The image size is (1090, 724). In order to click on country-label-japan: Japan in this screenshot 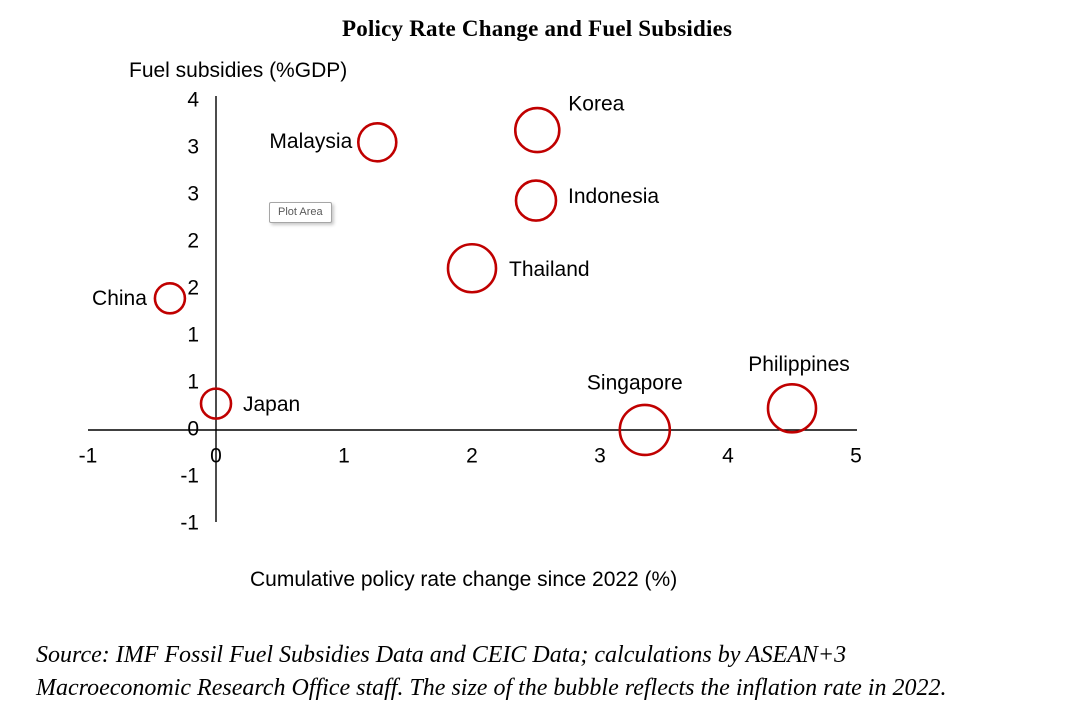, I will do `click(271, 404)`.